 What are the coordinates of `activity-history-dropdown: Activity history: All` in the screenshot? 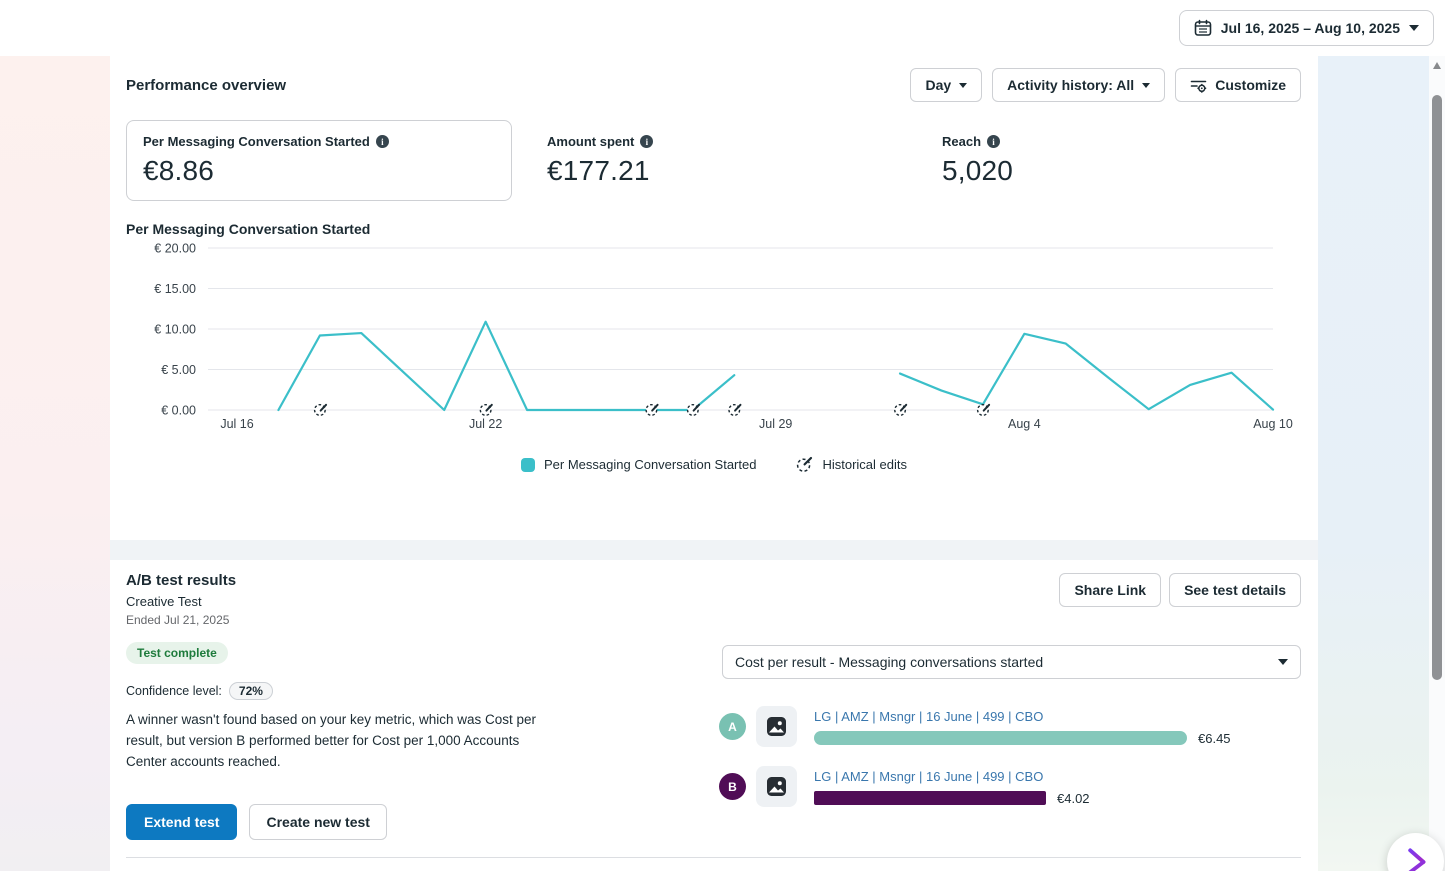 It's located at (1079, 85).